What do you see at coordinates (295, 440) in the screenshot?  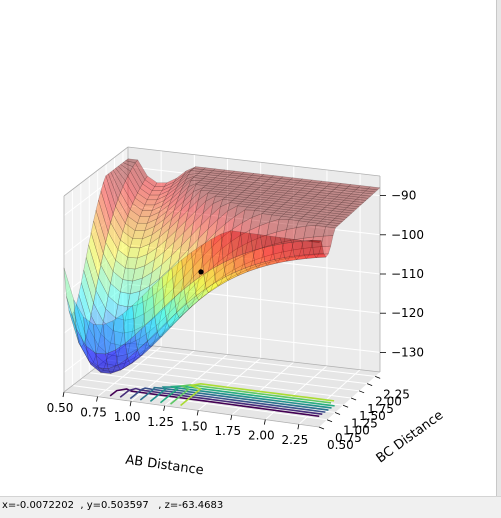 I see `x-tick-label: 2.25` at bounding box center [295, 440].